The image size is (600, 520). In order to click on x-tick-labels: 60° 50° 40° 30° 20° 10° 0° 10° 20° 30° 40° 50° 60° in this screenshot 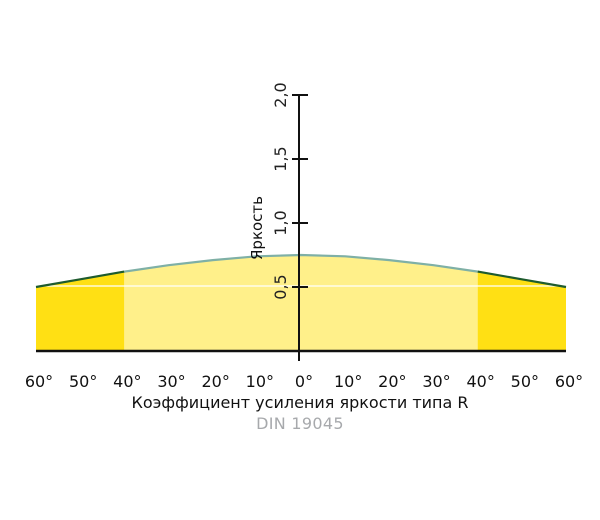, I will do `click(304, 381)`.